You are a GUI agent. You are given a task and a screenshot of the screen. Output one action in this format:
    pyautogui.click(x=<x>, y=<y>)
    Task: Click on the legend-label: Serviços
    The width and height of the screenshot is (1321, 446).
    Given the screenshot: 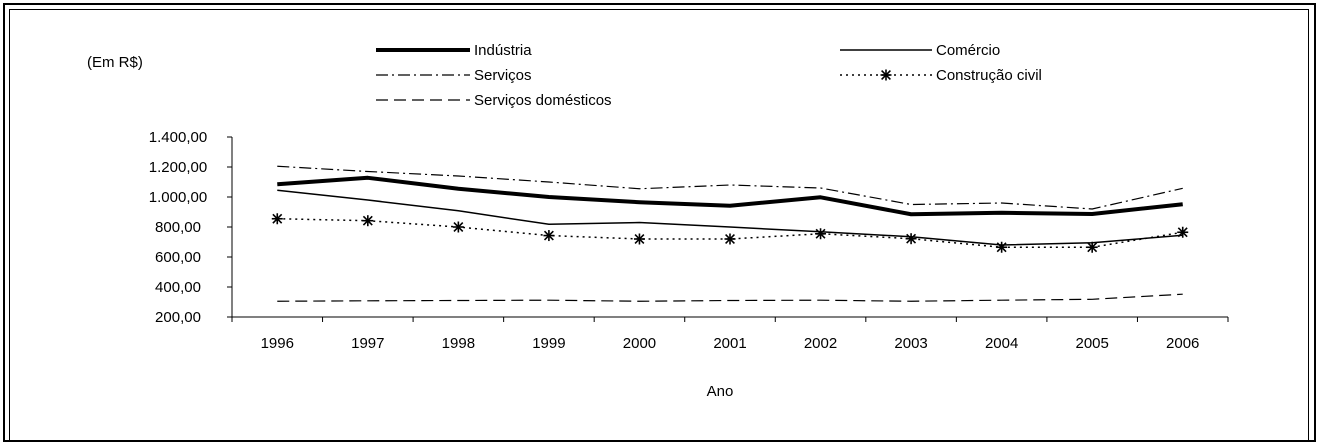 What is the action you would take?
    pyautogui.click(x=503, y=75)
    